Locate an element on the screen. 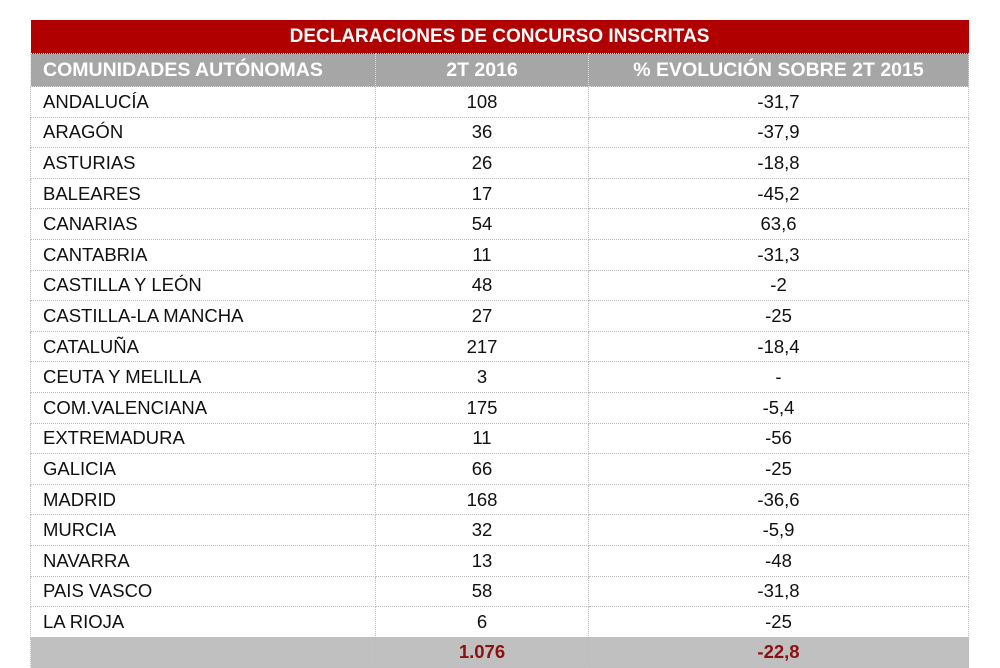 This screenshot has width=1000, height=668. table-row: GALICIA 66 -25 is located at coordinates (500, 469).